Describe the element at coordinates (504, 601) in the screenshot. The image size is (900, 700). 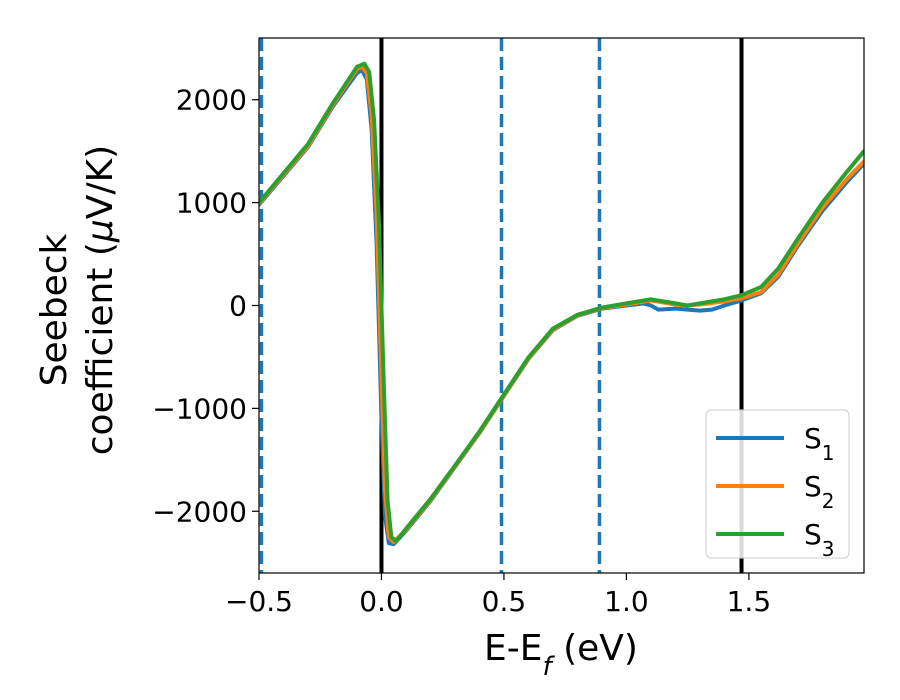
I see `x-tick-label: 0.5` at that location.